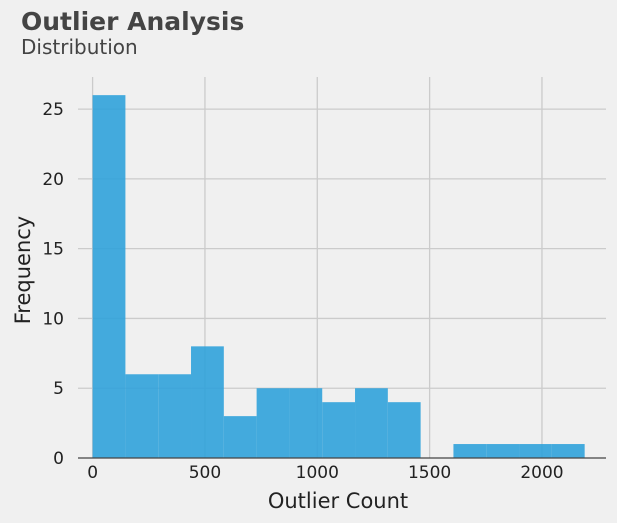  I want to click on y-tick-label: 10, so click(53, 319).